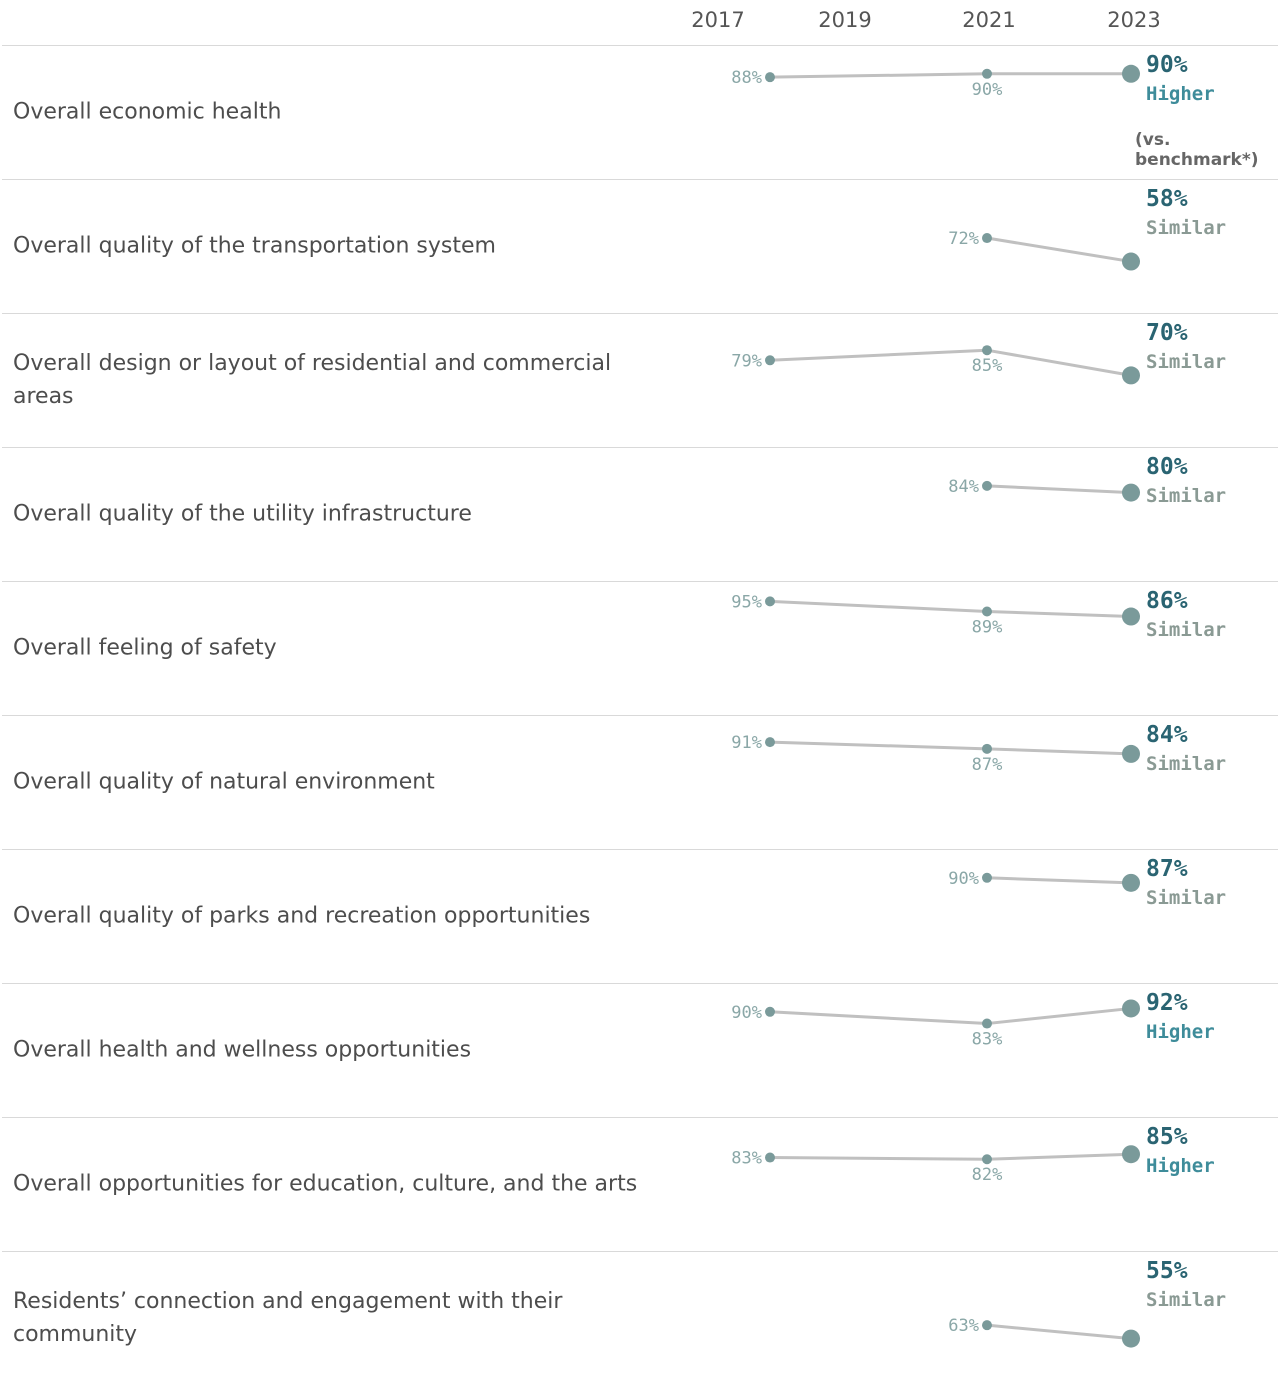  I want to click on row-label: Overall economic health, so click(147, 112).